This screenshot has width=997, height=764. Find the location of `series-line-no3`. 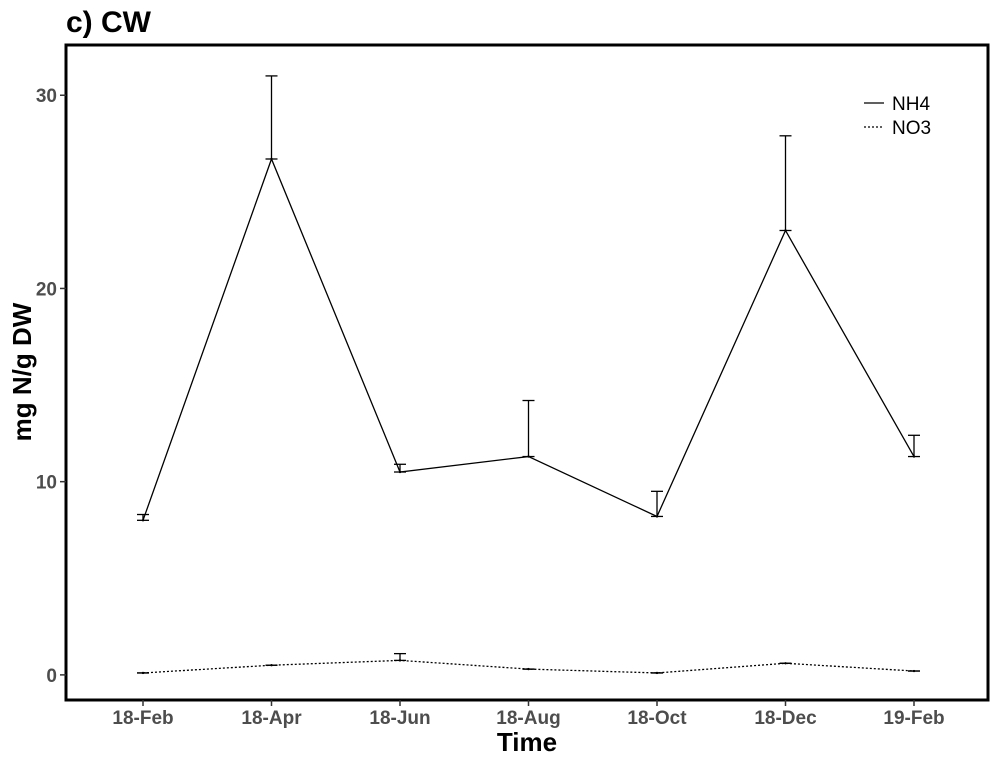

series-line-no3 is located at coordinates (528, 666).